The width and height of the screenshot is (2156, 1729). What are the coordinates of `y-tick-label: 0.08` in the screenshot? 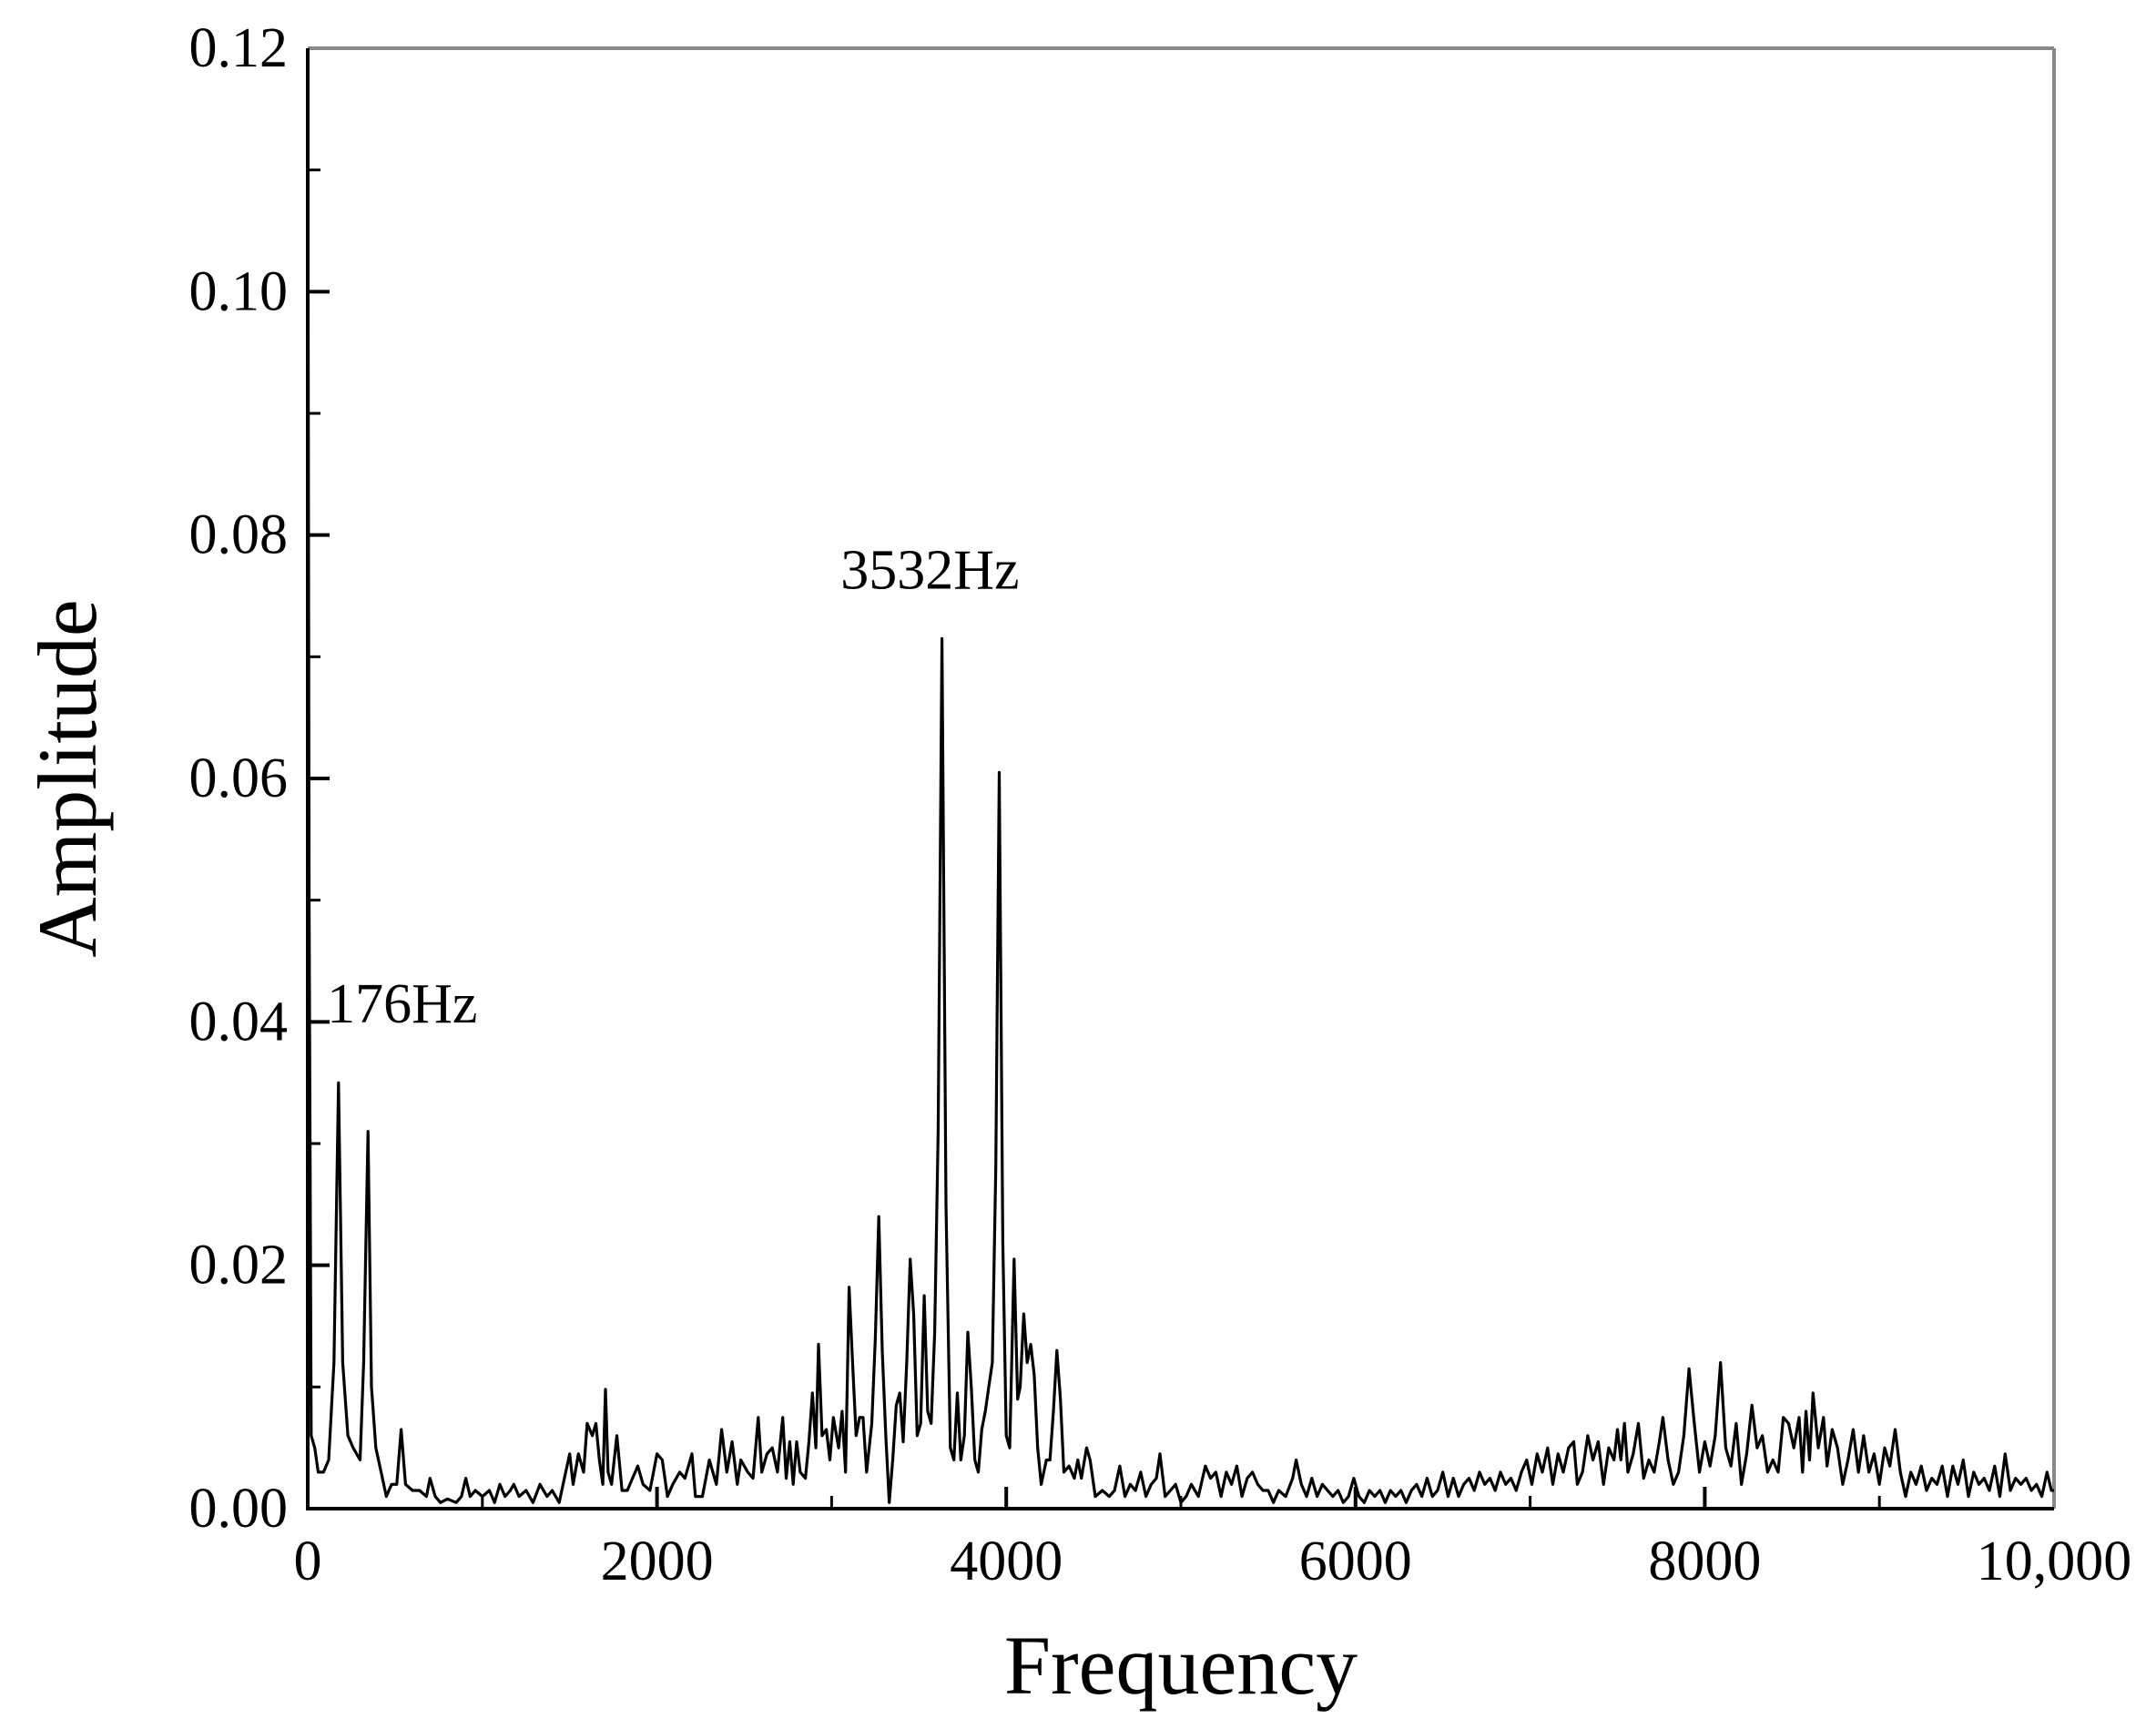 It's located at (239, 535).